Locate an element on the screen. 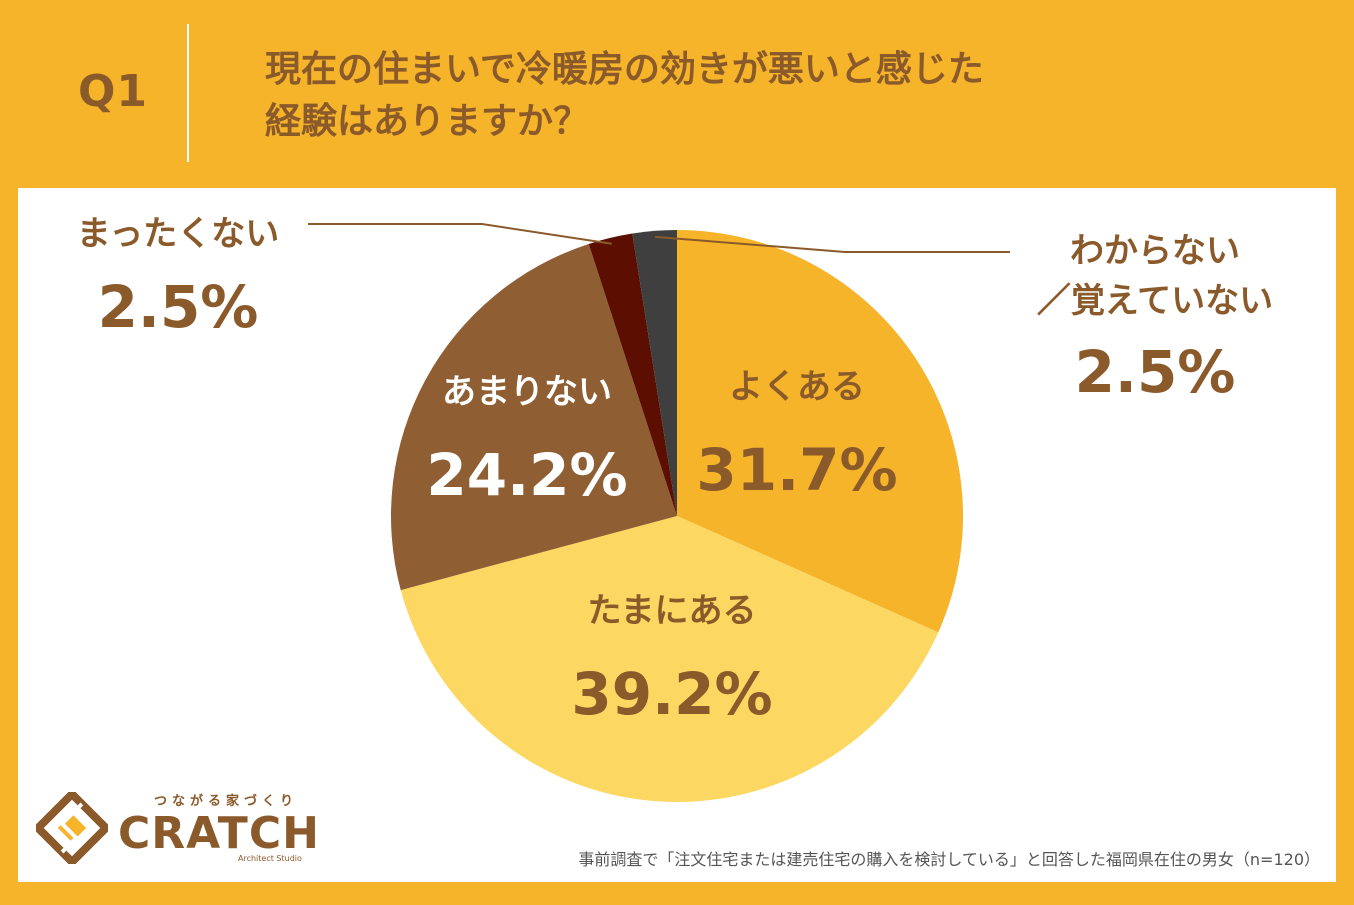 This screenshot has width=1354, height=905. logo-subtitle: Architect Studio is located at coordinates (270, 858).